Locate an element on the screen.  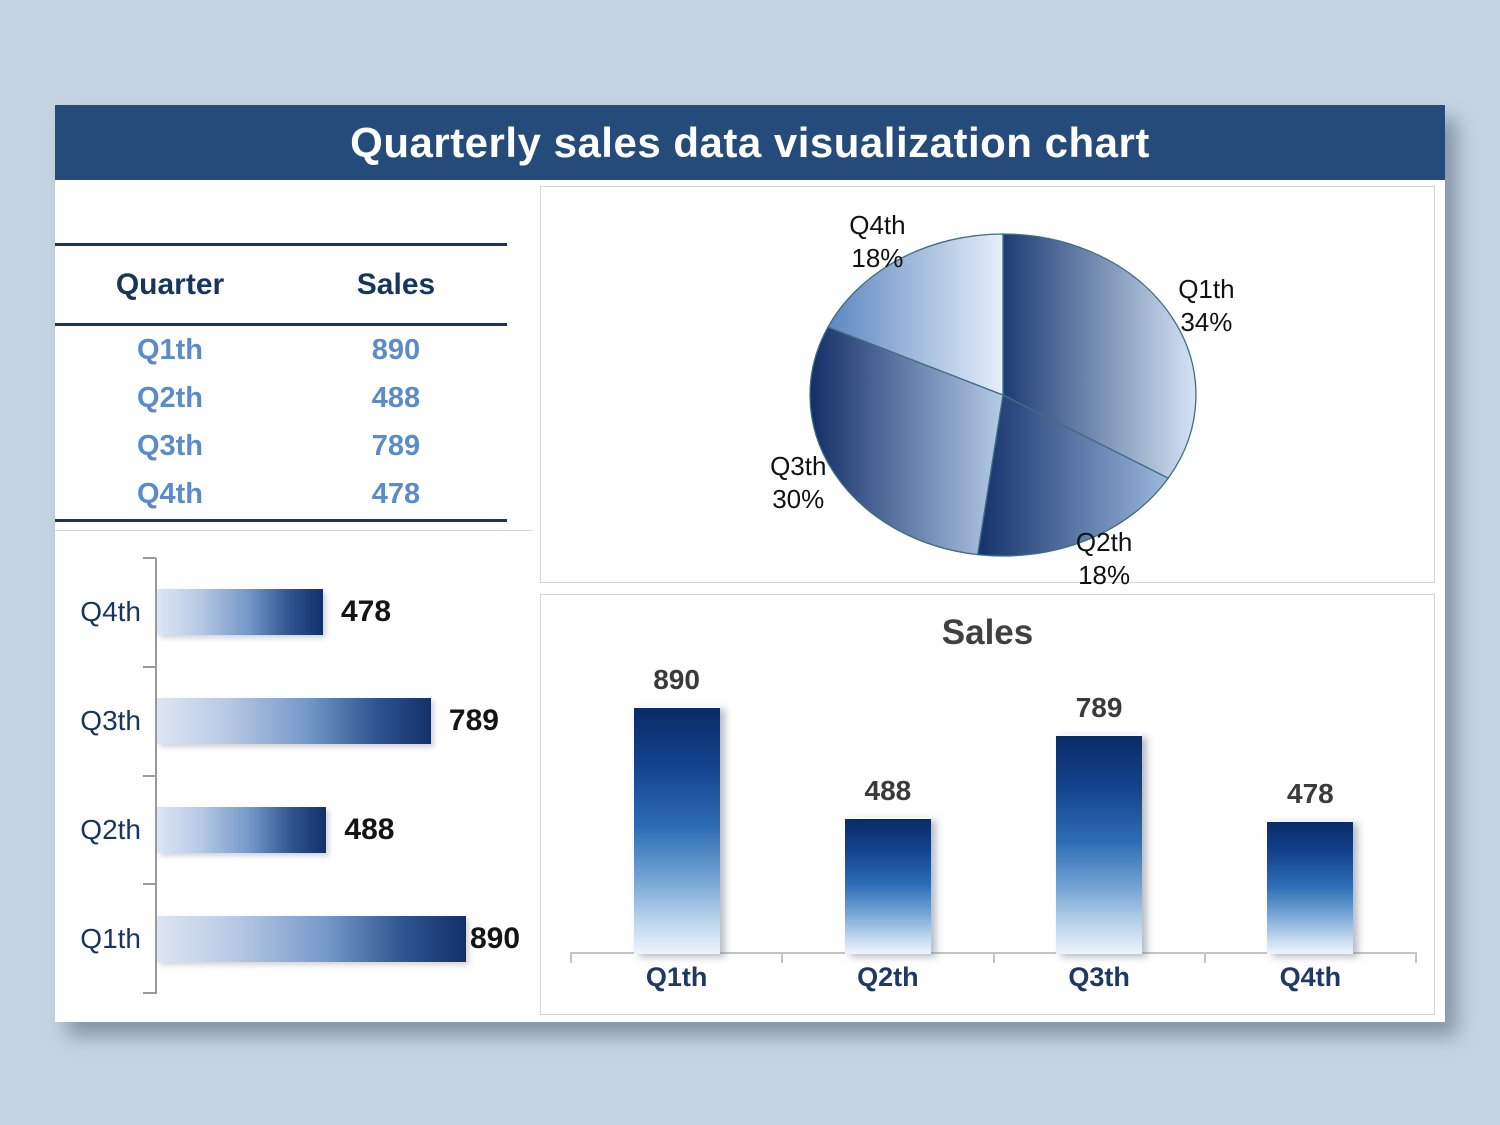
hbar-value-label: 890 is located at coordinates (495, 938).